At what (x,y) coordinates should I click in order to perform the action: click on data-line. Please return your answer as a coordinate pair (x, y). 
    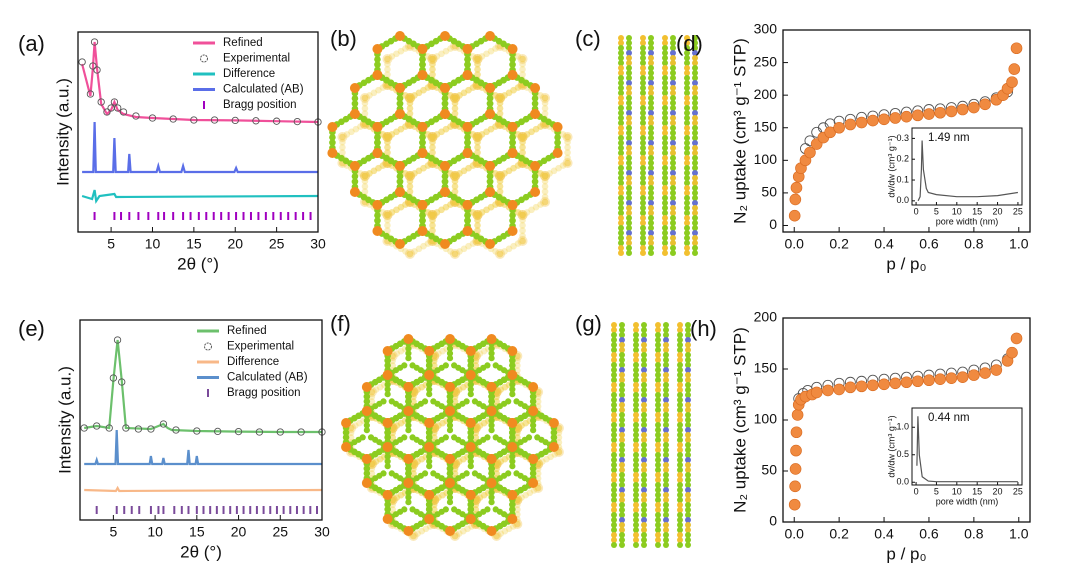
    Looking at the image, I should click on (967, 171).